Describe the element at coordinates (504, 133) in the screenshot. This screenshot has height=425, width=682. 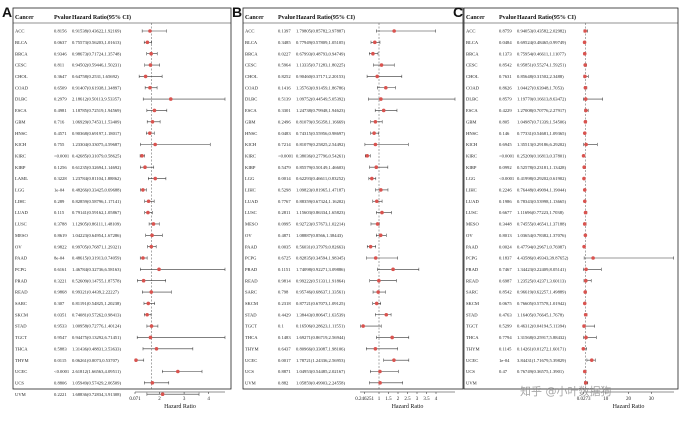
I see `pvalue-label: 0.146` at that location.